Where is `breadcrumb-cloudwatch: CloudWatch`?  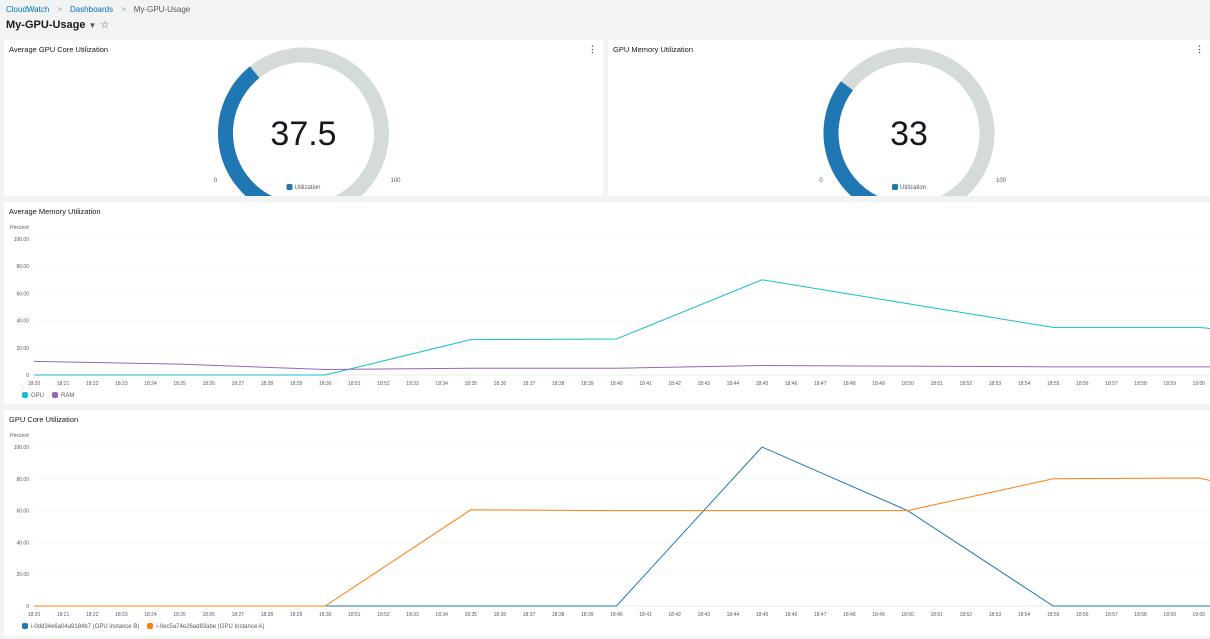 breadcrumb-cloudwatch: CloudWatch is located at coordinates (28, 9).